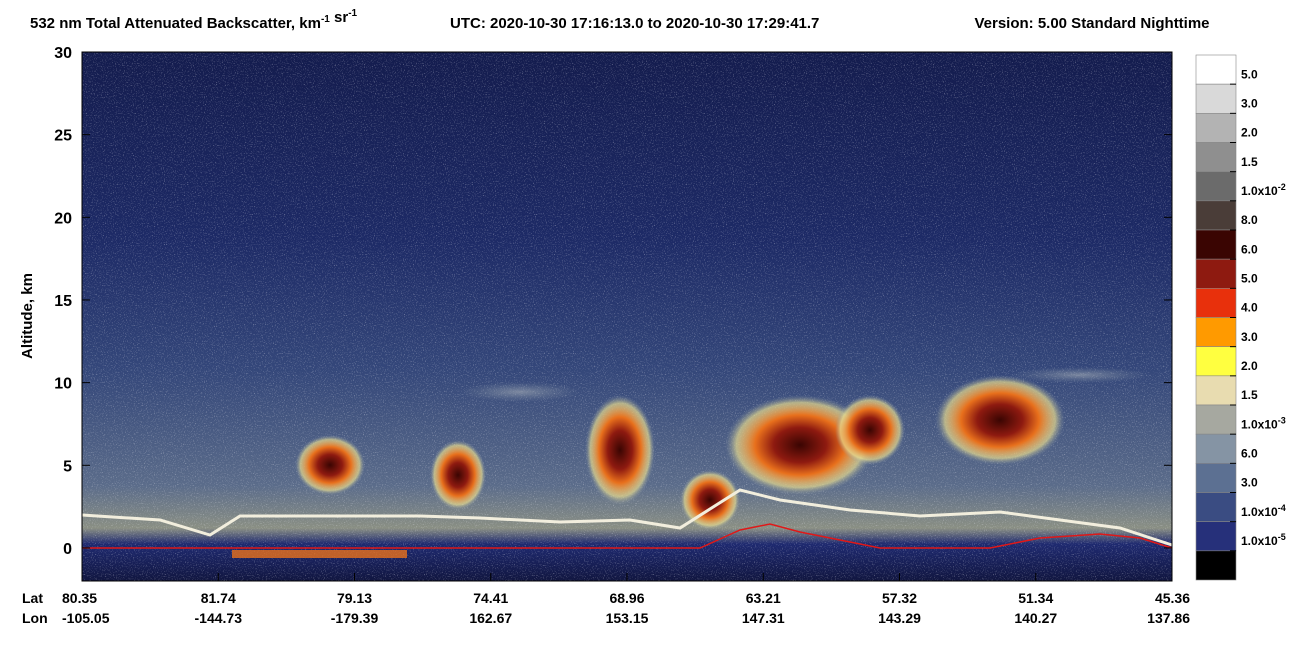  What do you see at coordinates (1168, 618) in the screenshot?
I see `lon-label: 137.86` at bounding box center [1168, 618].